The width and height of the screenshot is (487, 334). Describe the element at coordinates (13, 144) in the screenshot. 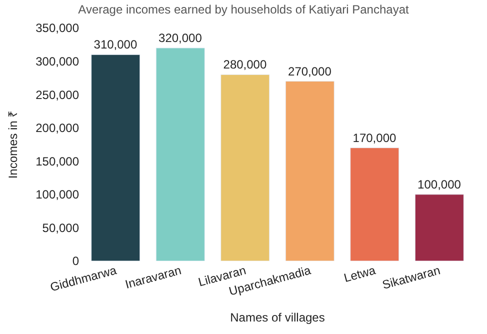

I see `y-axis-title: Incomes in ₹` at that location.